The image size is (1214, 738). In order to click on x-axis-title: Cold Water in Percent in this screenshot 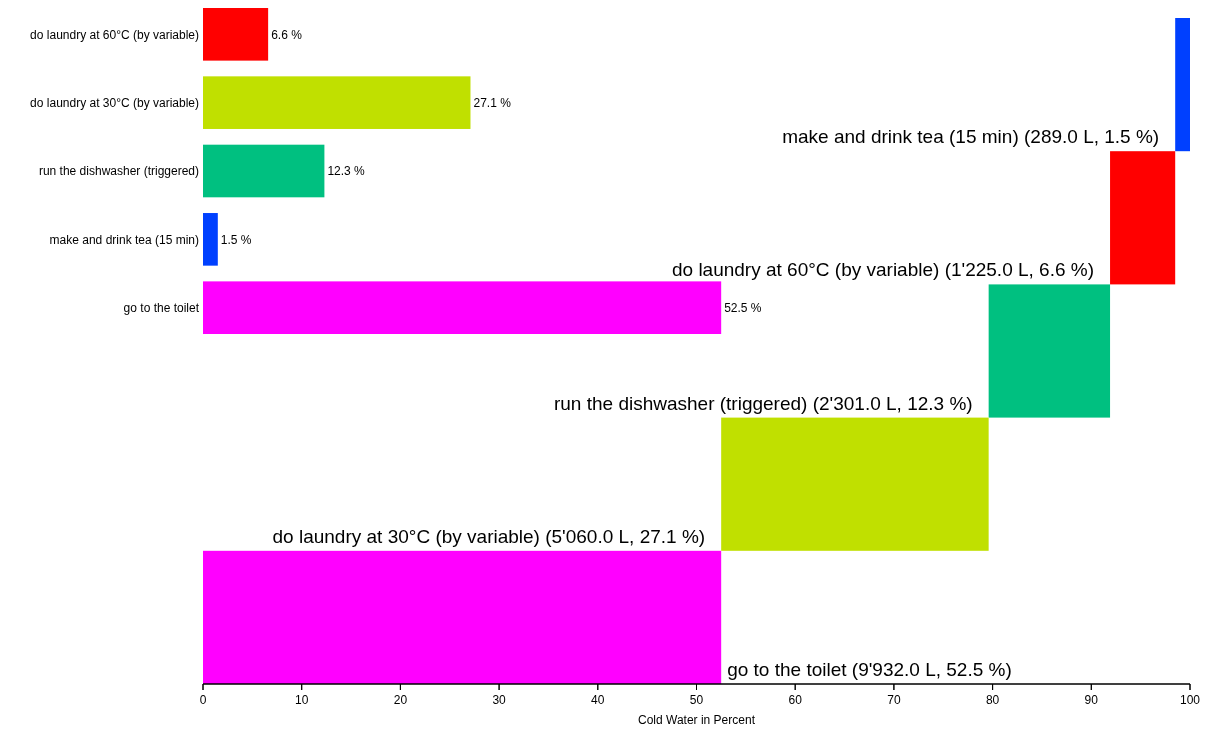, I will do `click(697, 720)`.